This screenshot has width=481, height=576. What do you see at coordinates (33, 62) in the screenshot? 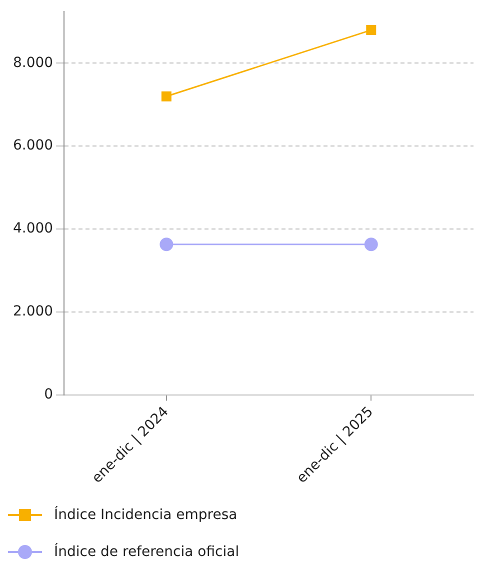
I see `y-tick-label: 8.000` at bounding box center [33, 62].